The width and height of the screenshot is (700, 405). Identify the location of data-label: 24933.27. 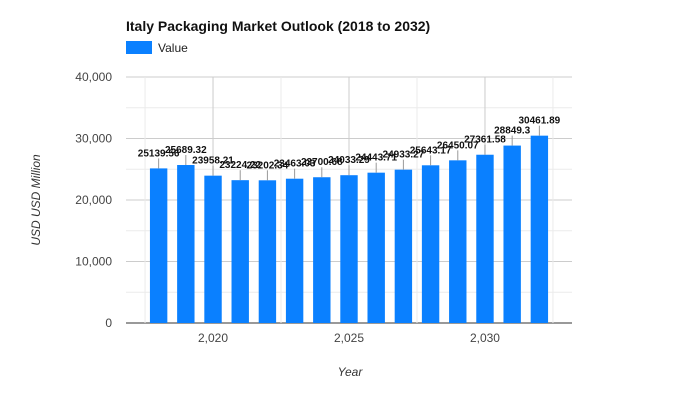
(404, 155).